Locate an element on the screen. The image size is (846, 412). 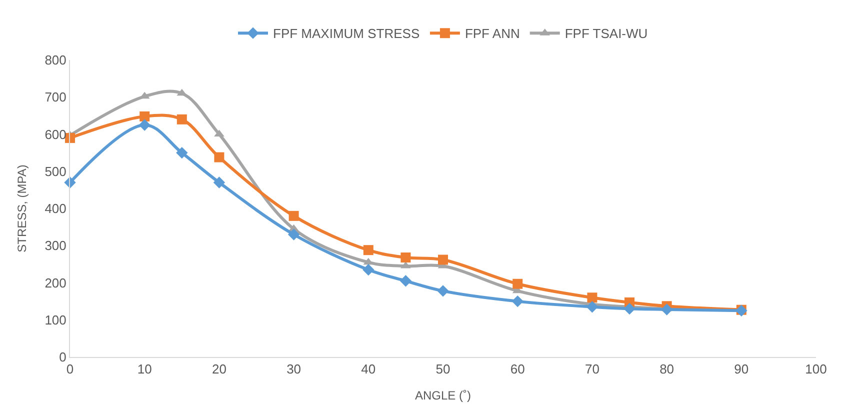
x-tick-label: 30 is located at coordinates (294, 369).